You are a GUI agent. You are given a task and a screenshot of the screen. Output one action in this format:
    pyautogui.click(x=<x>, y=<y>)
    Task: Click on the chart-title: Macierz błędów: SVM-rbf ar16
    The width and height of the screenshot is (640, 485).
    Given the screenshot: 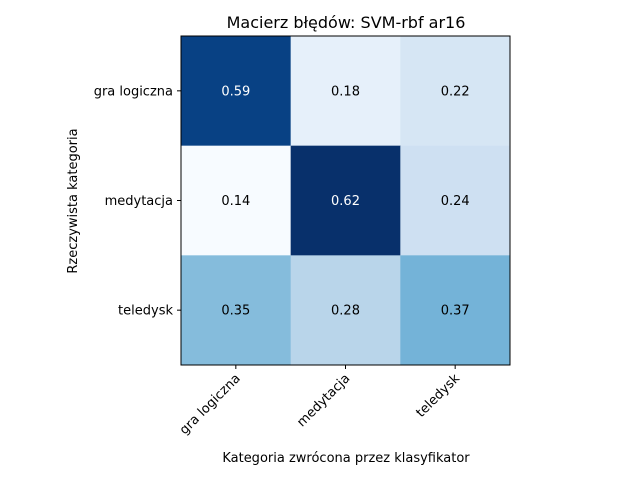 What is the action you would take?
    pyautogui.click(x=346, y=22)
    